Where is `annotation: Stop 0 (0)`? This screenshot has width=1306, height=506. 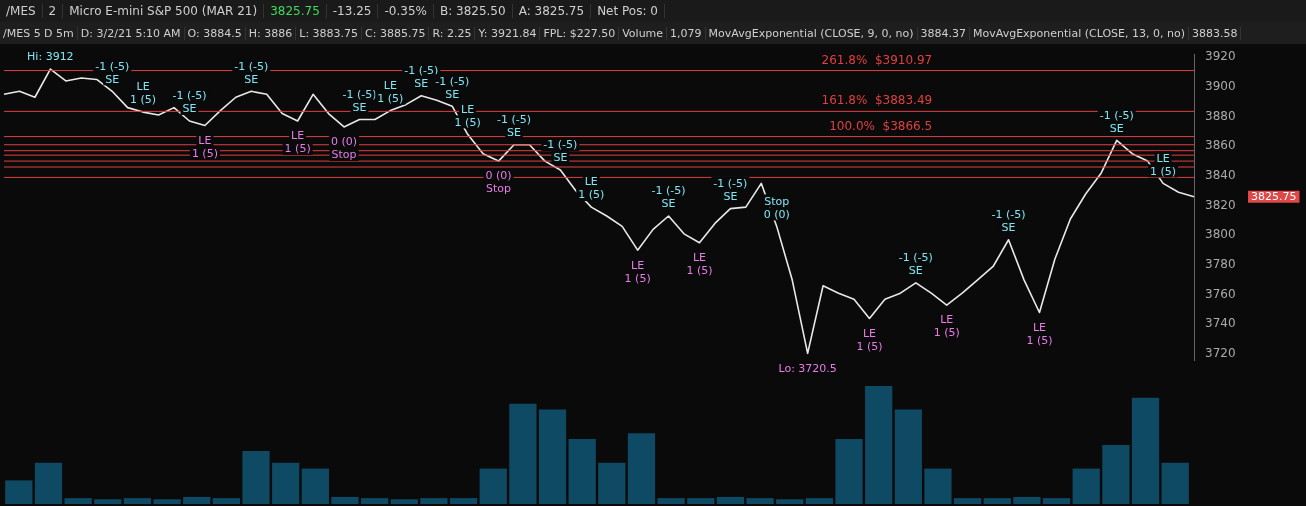 annotation: Stop 0 (0) is located at coordinates (776, 207).